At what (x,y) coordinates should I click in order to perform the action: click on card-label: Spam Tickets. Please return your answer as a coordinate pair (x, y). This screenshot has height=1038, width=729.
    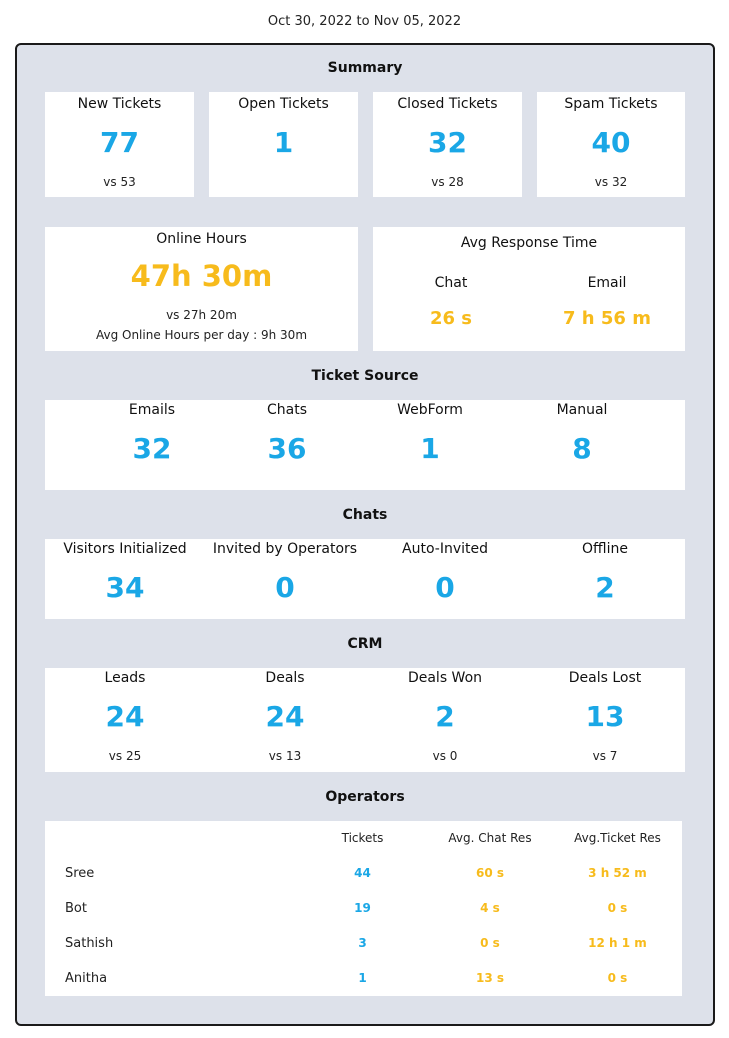
    Looking at the image, I should click on (611, 104).